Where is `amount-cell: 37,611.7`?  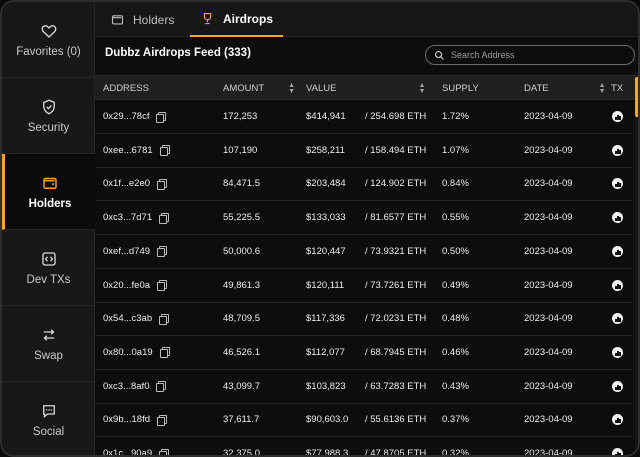 amount-cell: 37,611.7 is located at coordinates (241, 420).